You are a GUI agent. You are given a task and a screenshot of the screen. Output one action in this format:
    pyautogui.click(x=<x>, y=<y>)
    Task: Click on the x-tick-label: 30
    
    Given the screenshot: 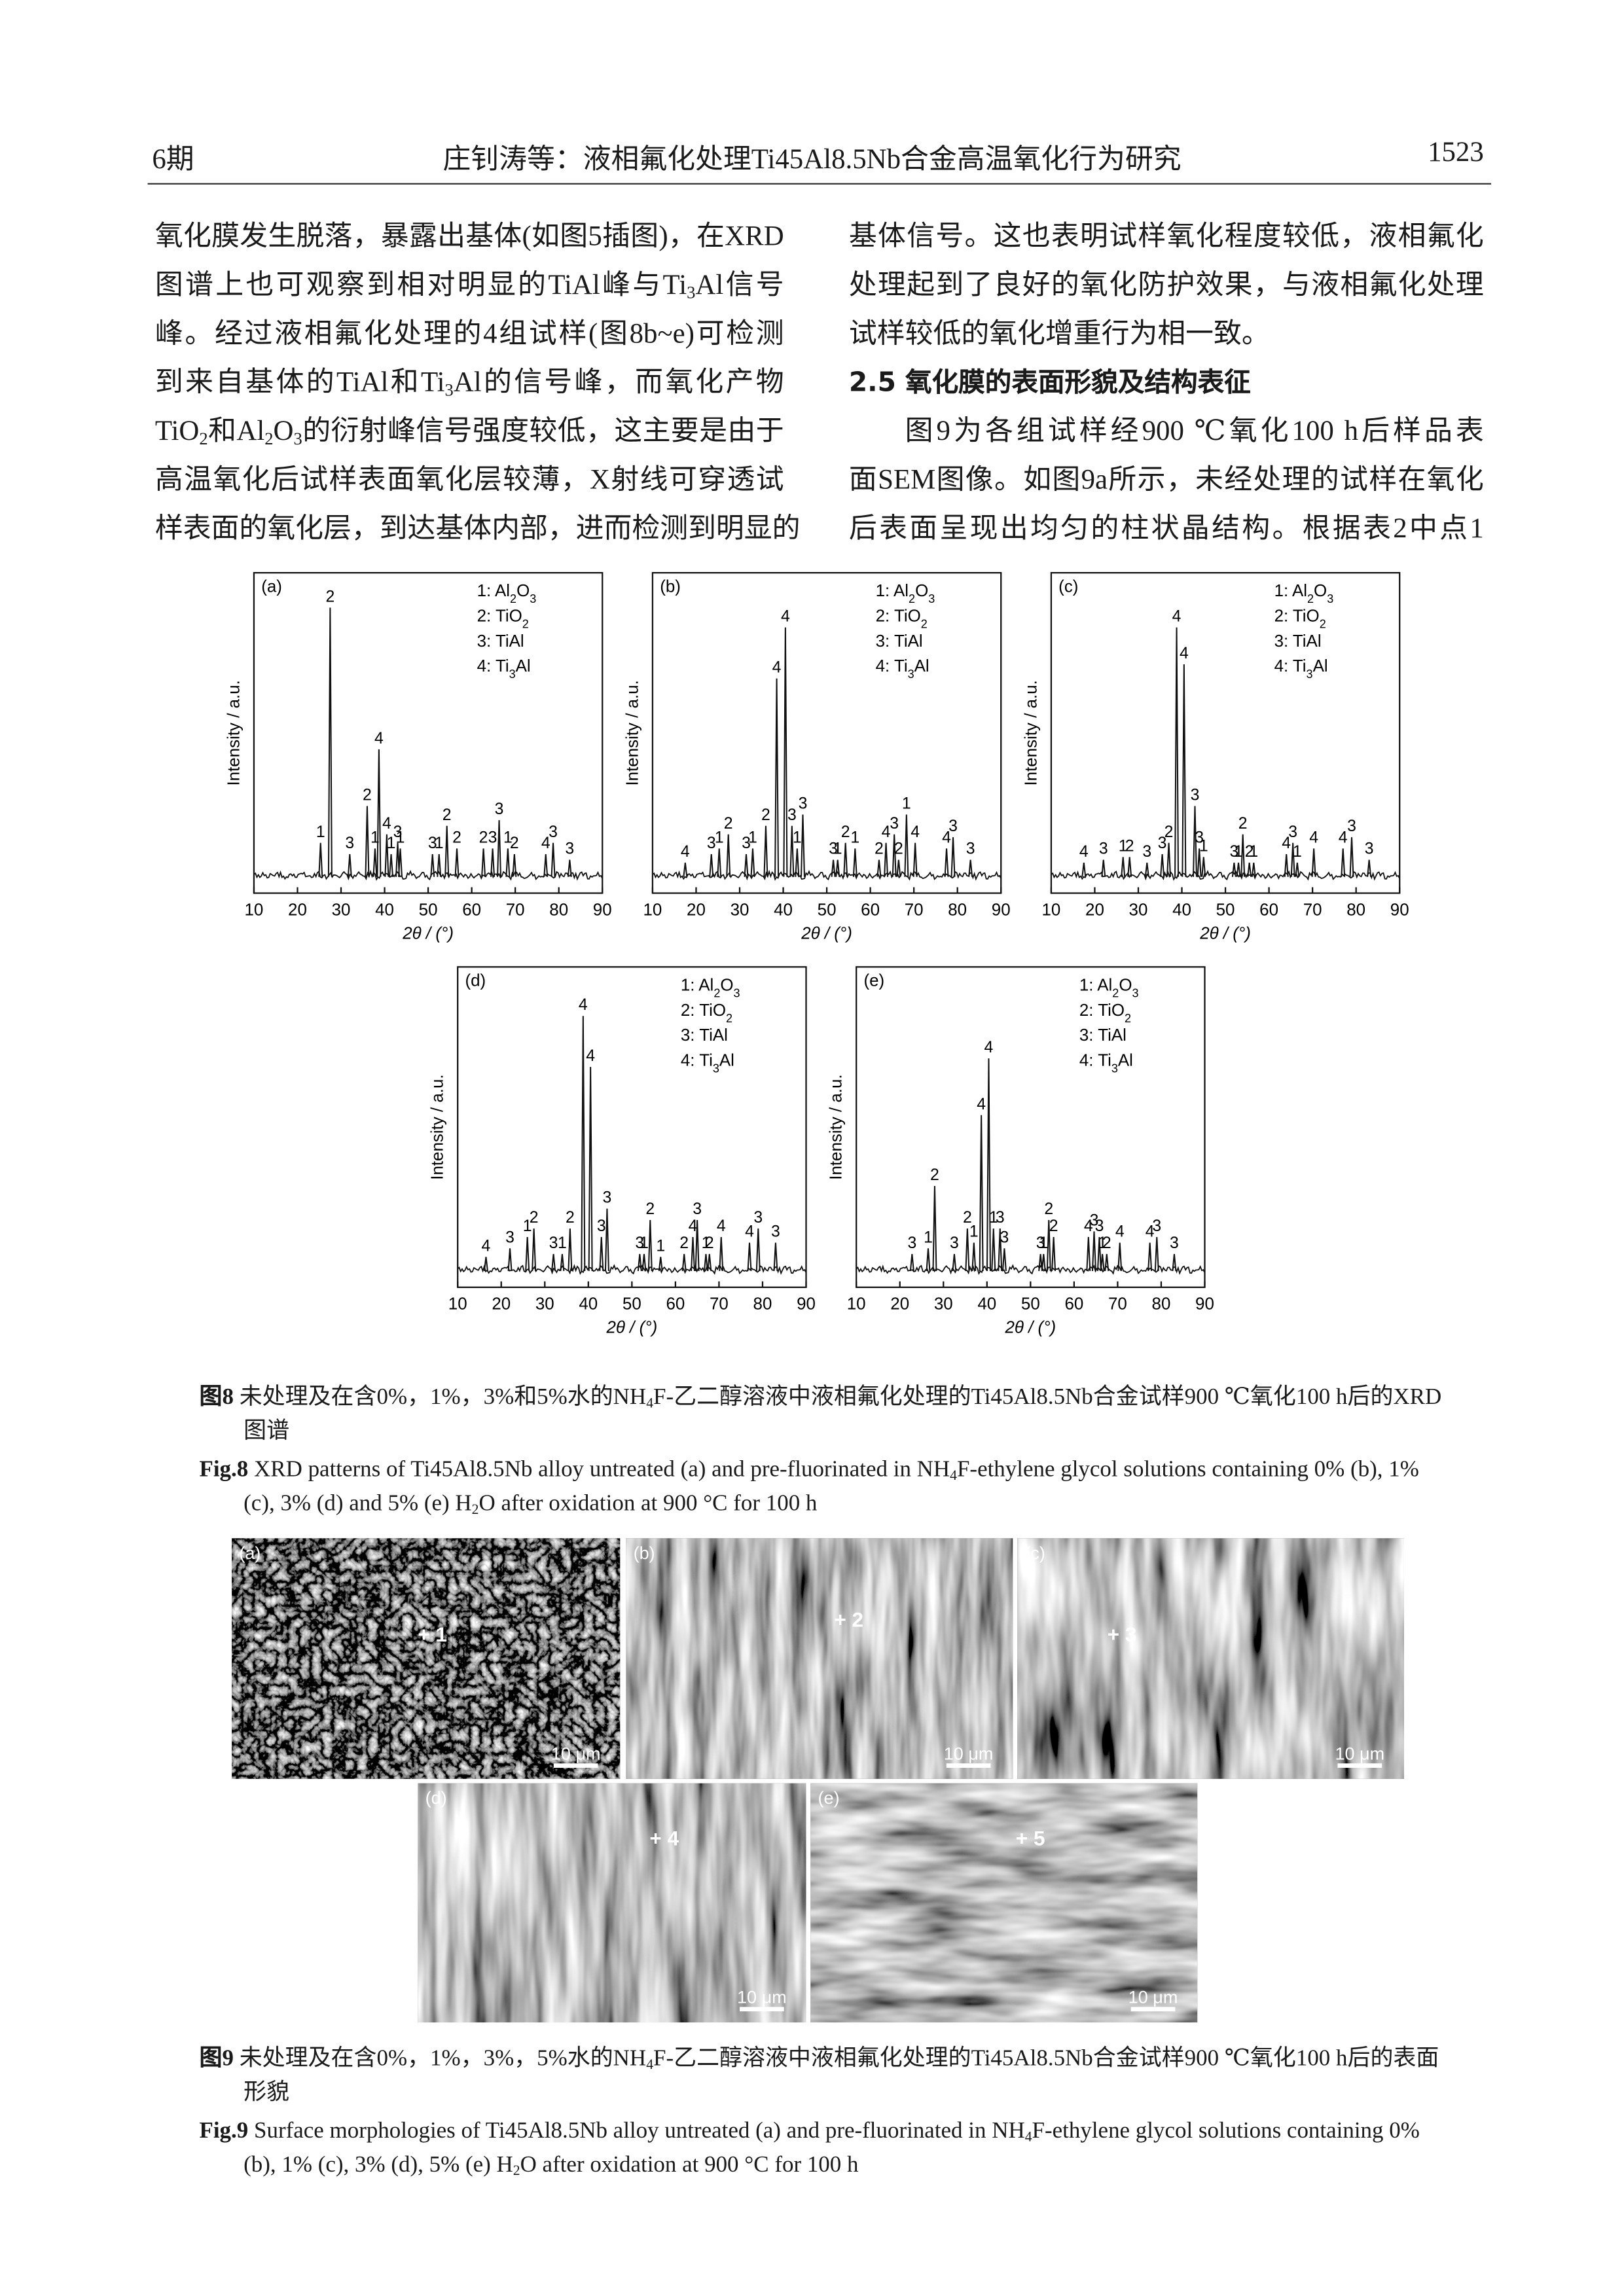 What is the action you would take?
    pyautogui.click(x=341, y=910)
    